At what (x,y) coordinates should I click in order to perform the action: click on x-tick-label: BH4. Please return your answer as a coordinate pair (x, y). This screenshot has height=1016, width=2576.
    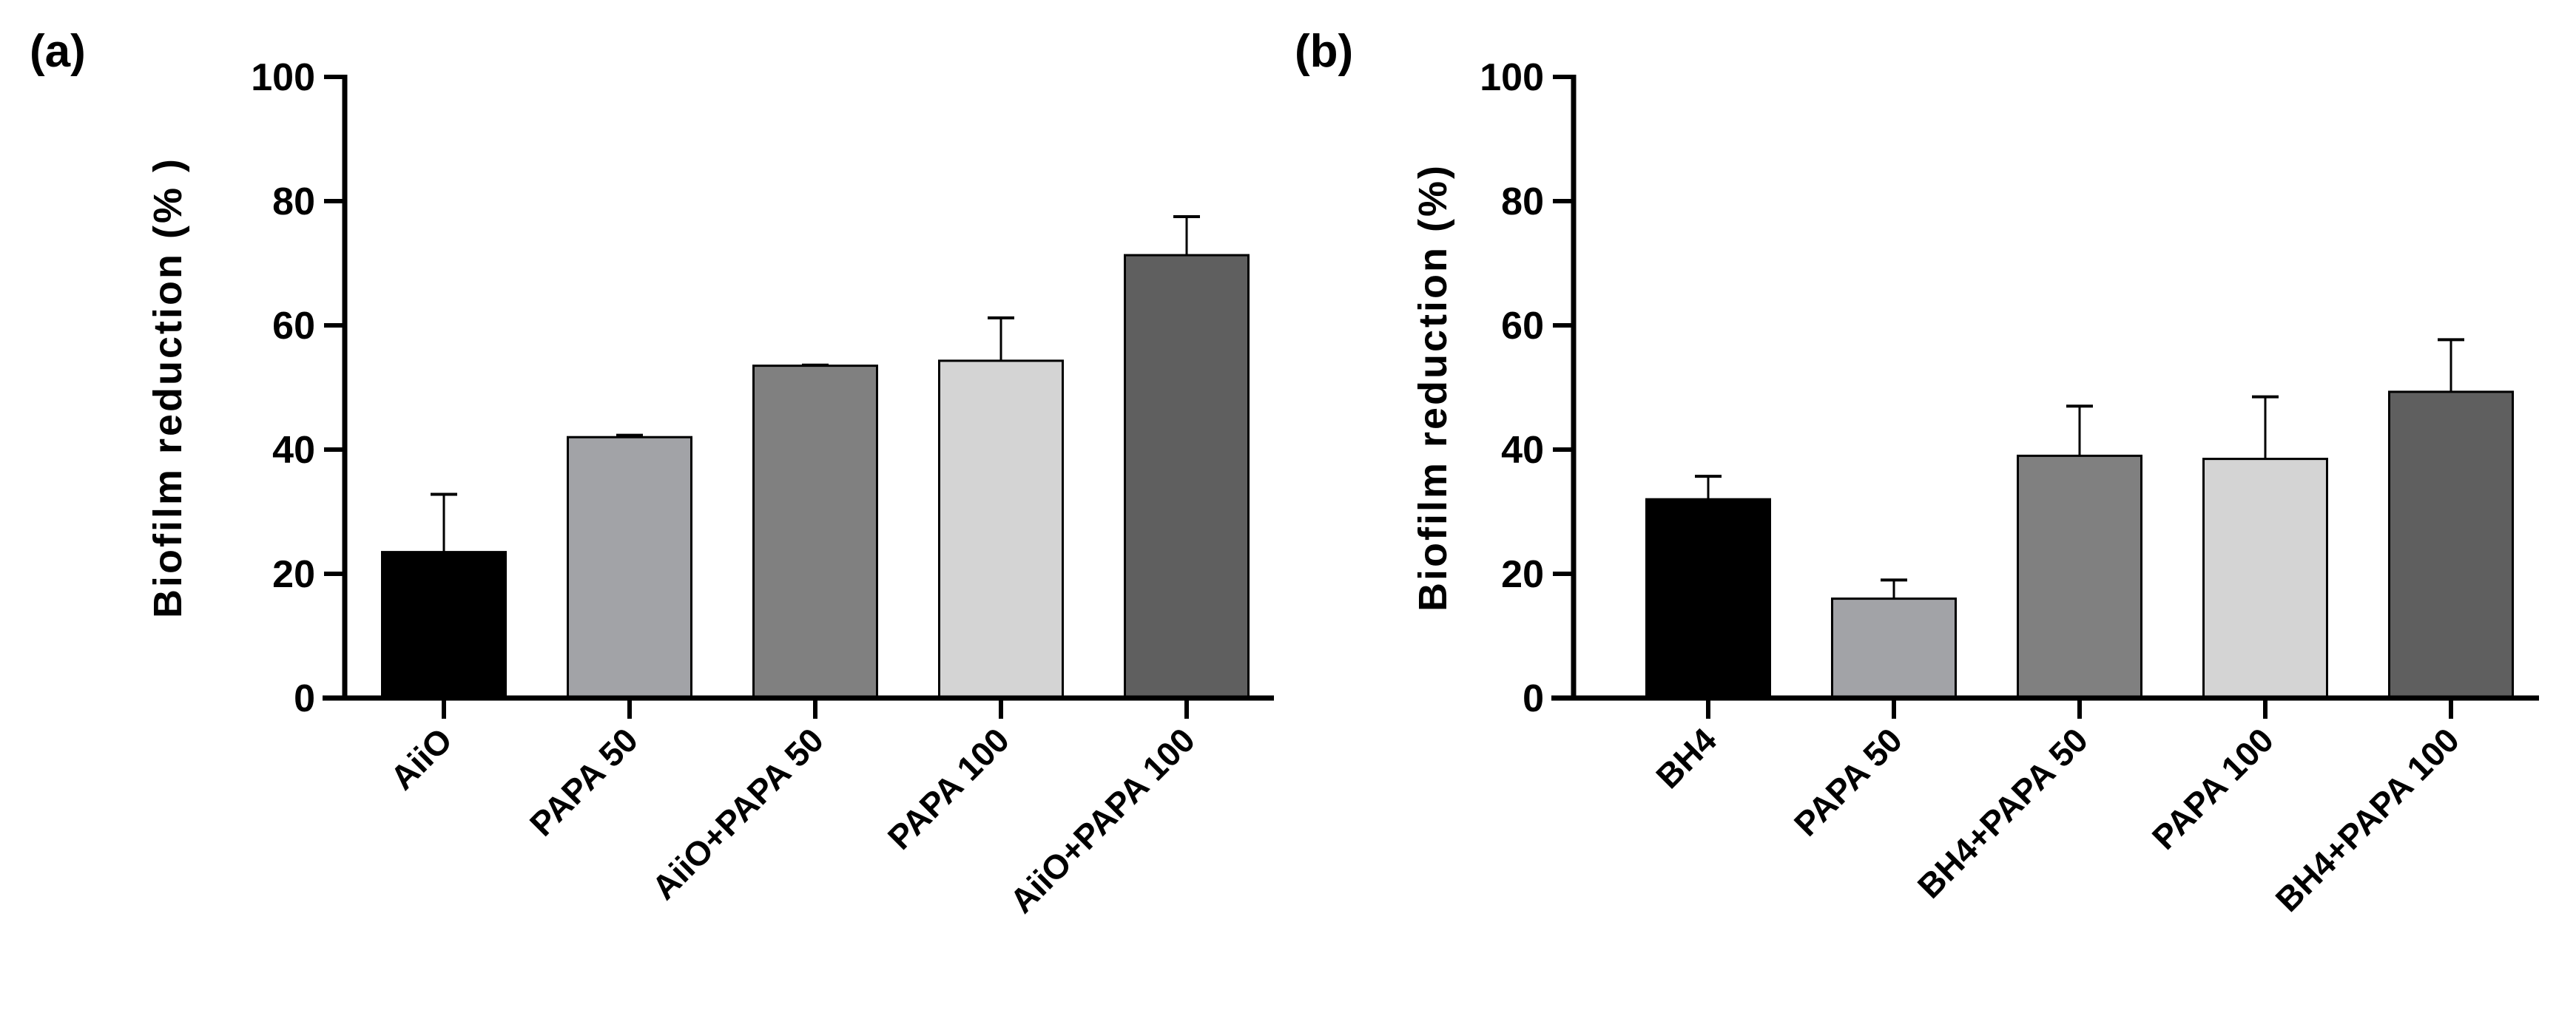
    Looking at the image, I should click on (1686, 758).